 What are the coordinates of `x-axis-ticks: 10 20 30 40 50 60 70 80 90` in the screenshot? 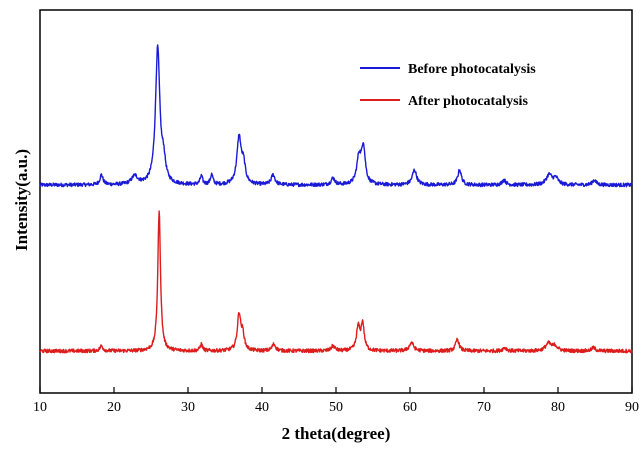 It's located at (336, 401).